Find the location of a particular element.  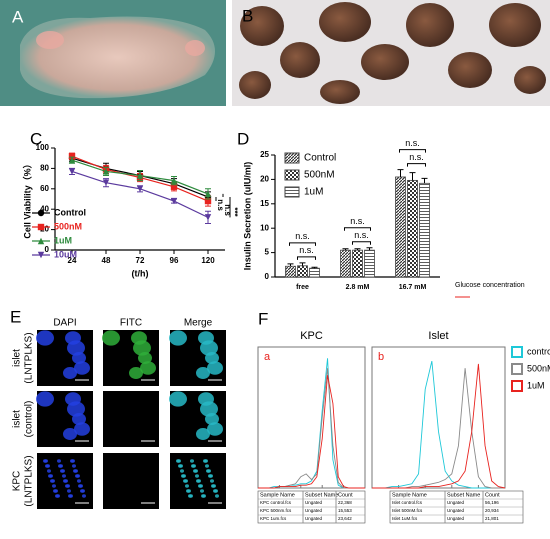

legend-label: control is located at coordinates (538, 351).